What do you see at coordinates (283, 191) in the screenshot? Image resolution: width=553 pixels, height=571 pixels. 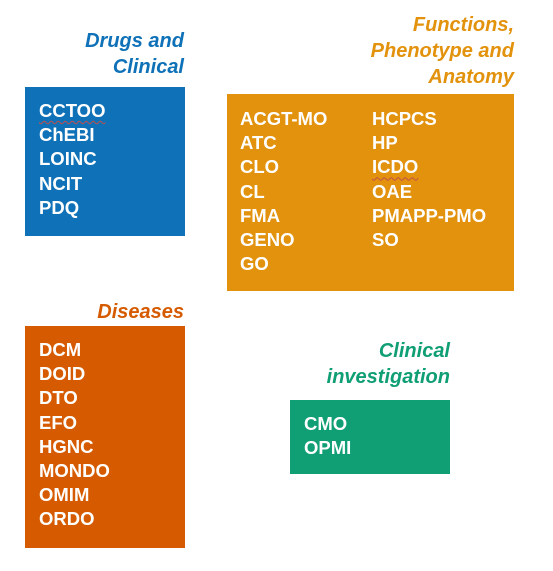 I see `functions-list-column-1: ACGT-MO ATC CLO CL FMA GENO GO` at bounding box center [283, 191].